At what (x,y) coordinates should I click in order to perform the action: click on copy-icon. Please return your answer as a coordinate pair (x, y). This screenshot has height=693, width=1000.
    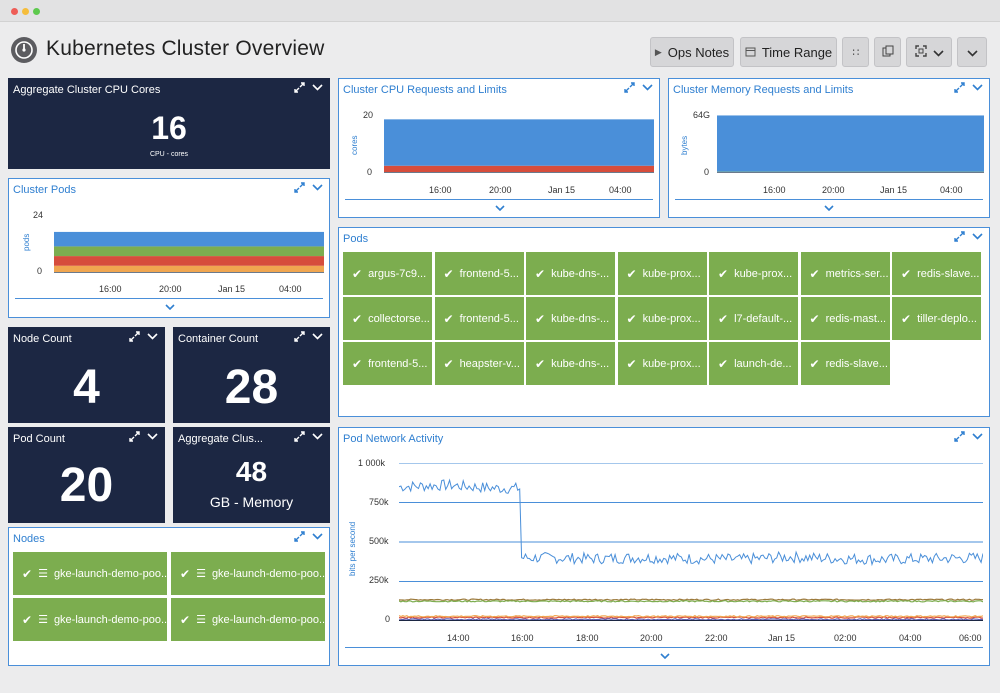
    Looking at the image, I should click on (888, 52).